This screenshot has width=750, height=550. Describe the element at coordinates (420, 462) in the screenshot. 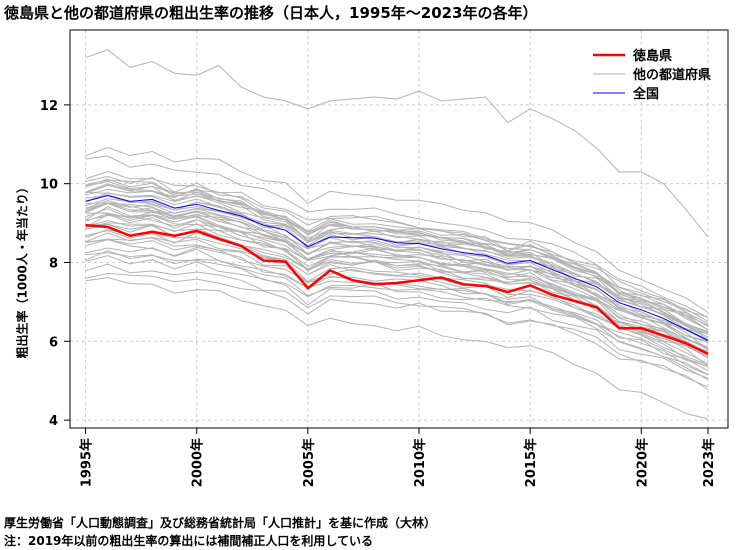

I see `x-tick-label: 2010年` at that location.